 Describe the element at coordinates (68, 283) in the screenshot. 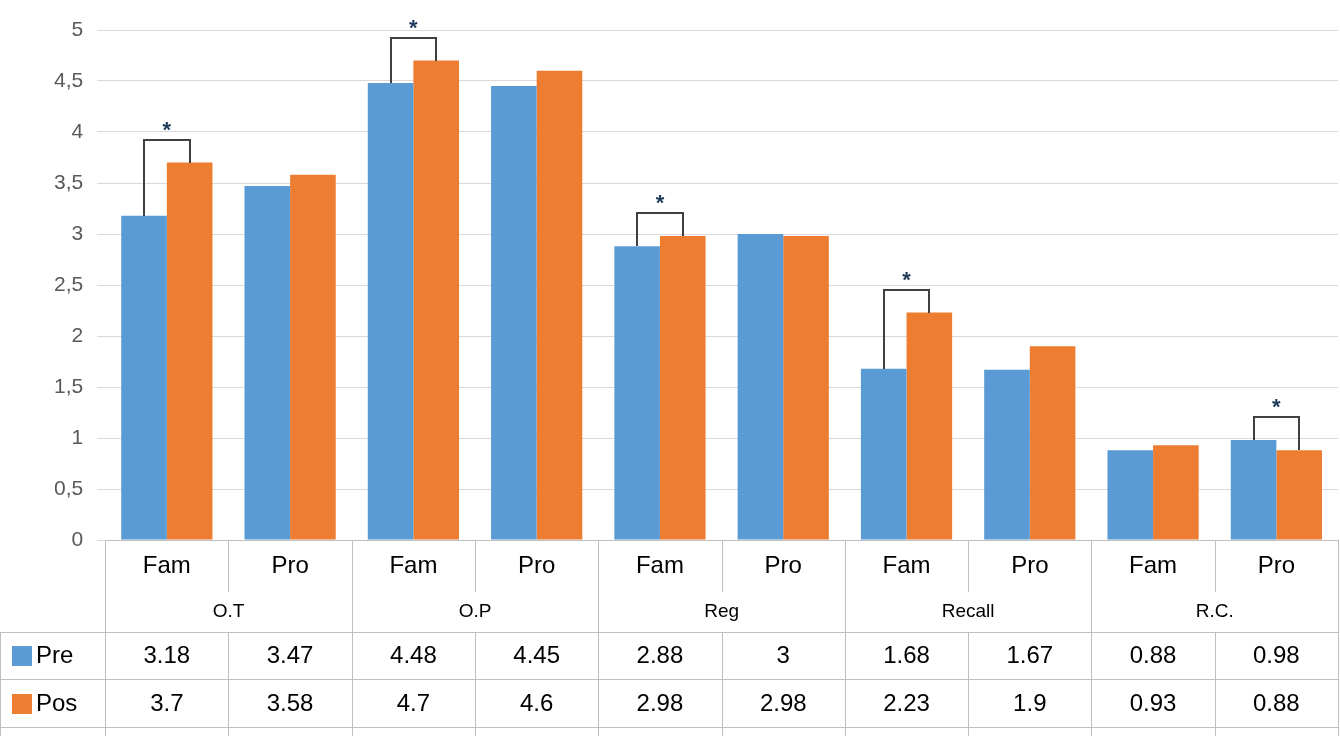

I see `y-tick-label: 2,5` at that location.